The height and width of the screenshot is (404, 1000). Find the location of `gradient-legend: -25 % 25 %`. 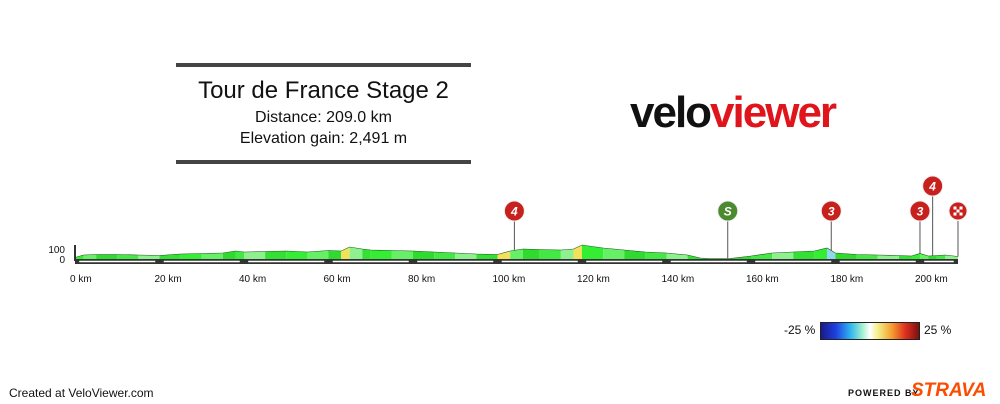

gradient-legend: -25 % 25 % is located at coordinates (875, 331).